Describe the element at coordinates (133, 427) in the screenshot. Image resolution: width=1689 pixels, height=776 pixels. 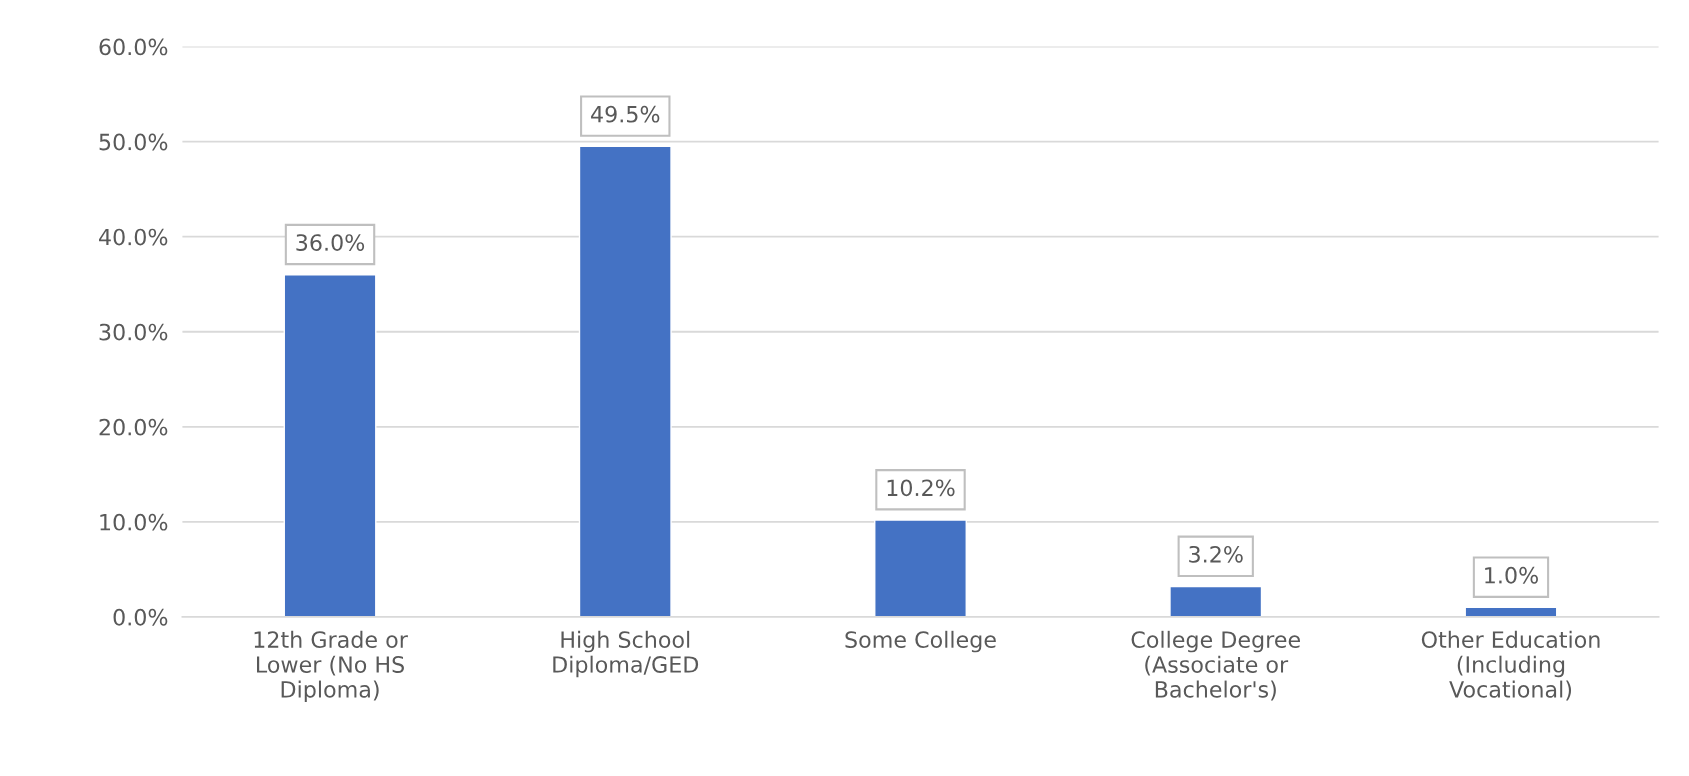
I see `y-tick-label: 20.0%` at that location.